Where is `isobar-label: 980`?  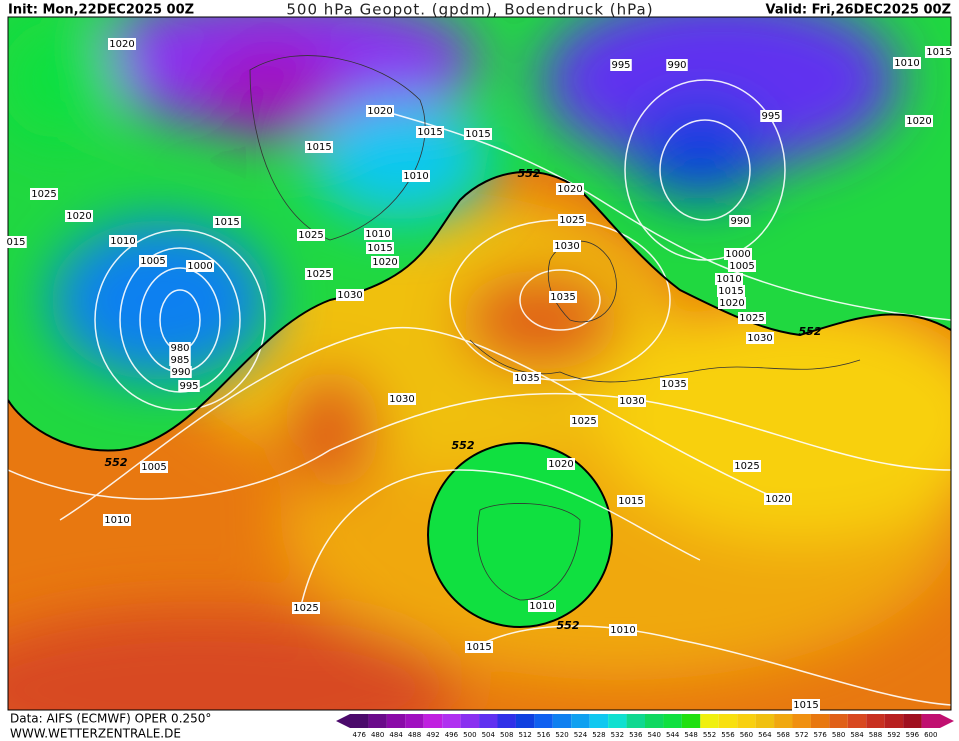 isobar-label: 980 is located at coordinates (179, 348).